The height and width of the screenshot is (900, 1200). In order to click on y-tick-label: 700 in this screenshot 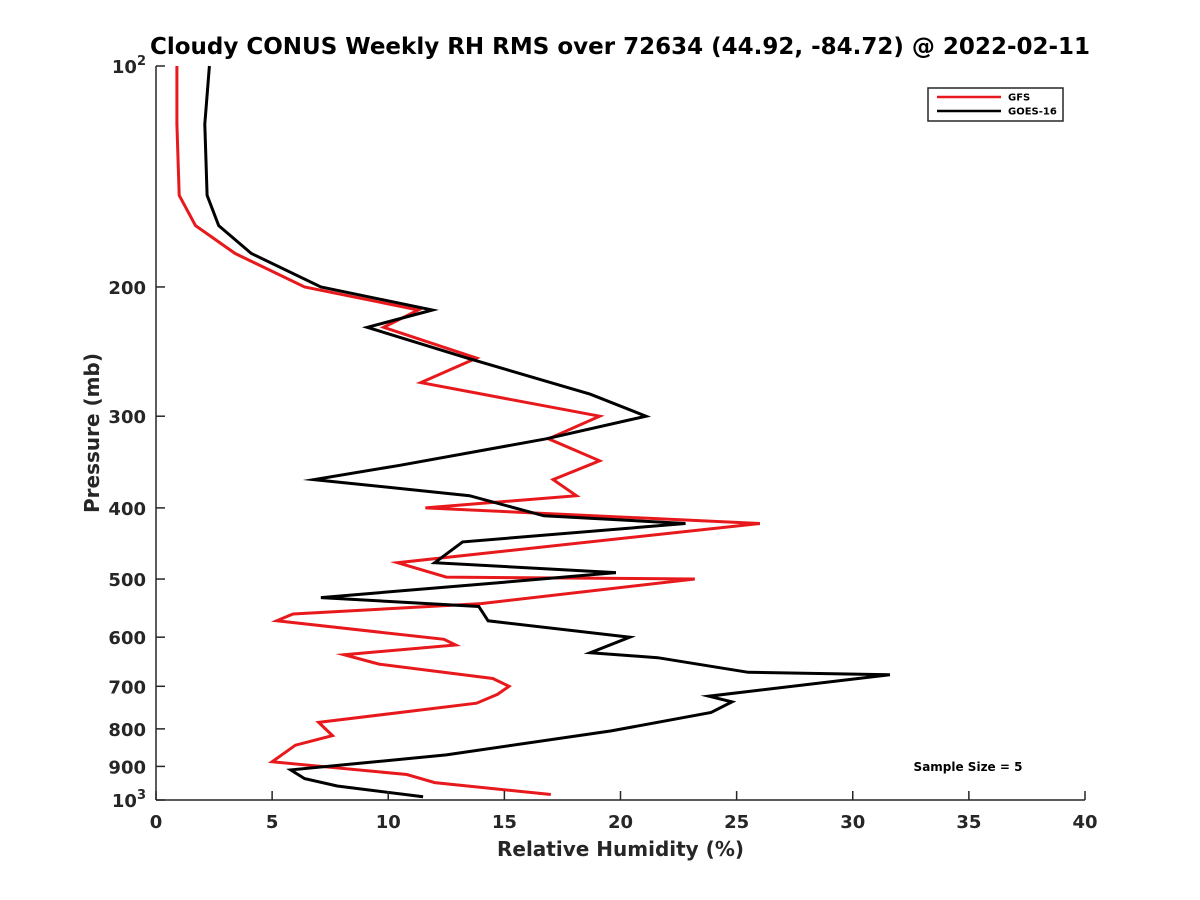, I will do `click(127, 687)`.